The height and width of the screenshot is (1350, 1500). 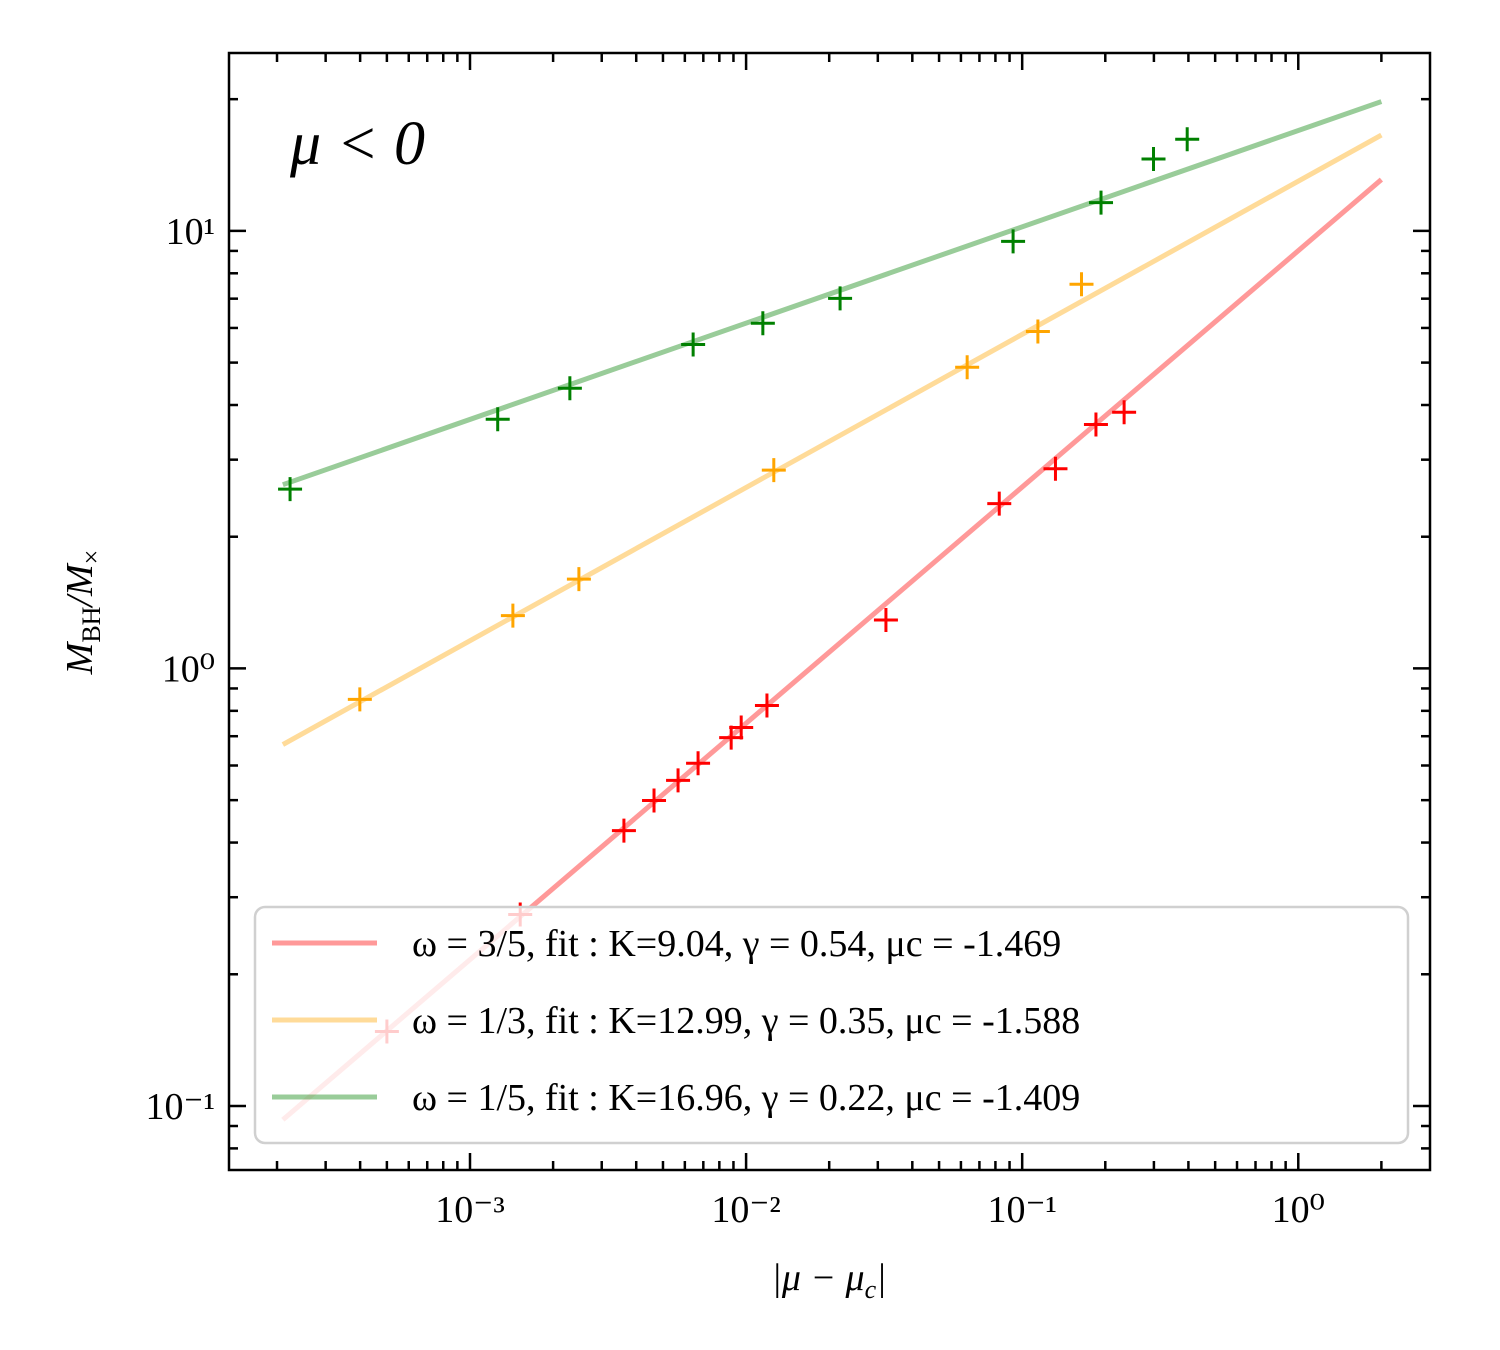 What do you see at coordinates (188, 669) in the screenshot?
I see `y-tick-label: 10⁰` at bounding box center [188, 669].